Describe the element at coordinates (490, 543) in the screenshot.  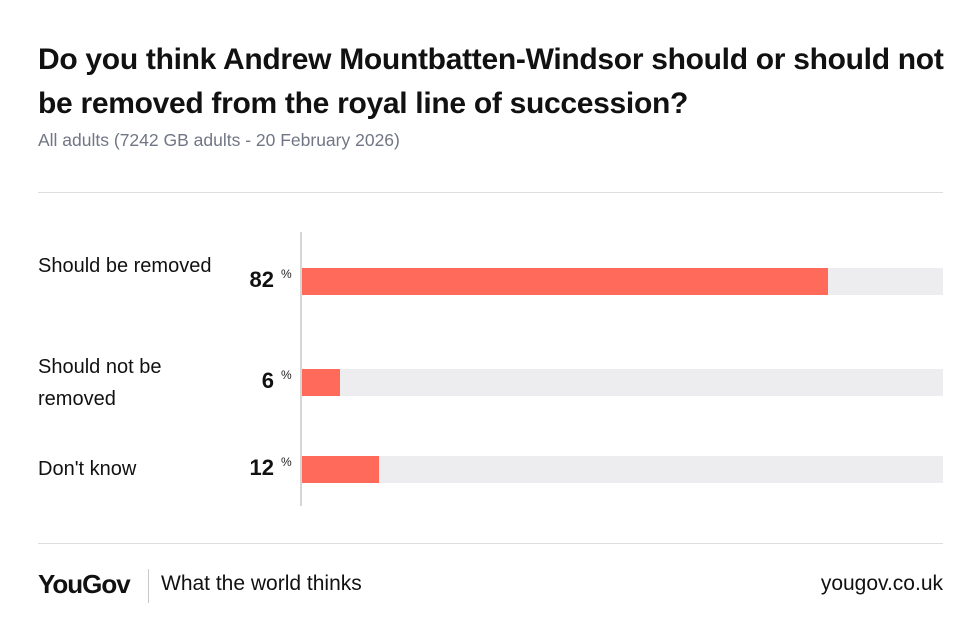
I see `bottom-divider` at that location.